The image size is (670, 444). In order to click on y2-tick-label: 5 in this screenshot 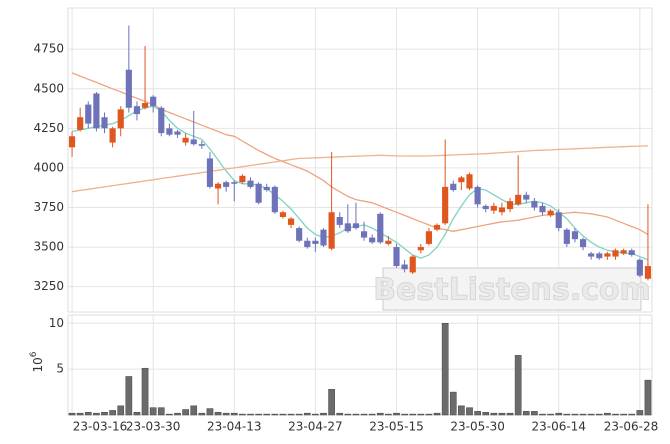, I will do `click(60, 369)`.